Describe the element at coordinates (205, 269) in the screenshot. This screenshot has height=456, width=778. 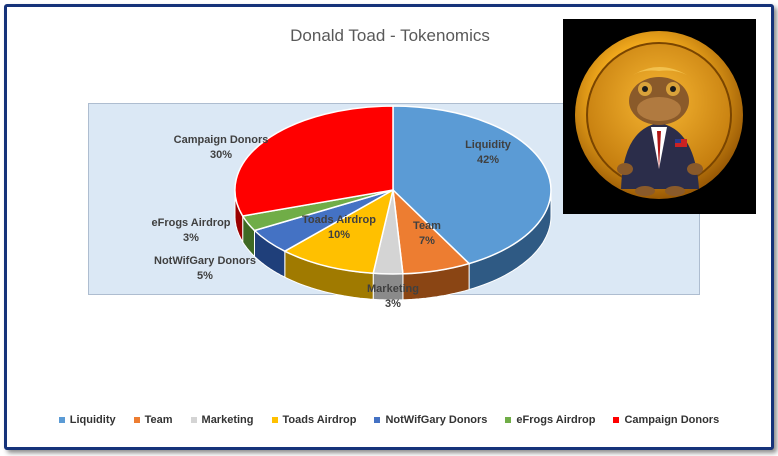
I see `data-label-notwifgary-donors: NotWifGary Donors 5%` at that location.